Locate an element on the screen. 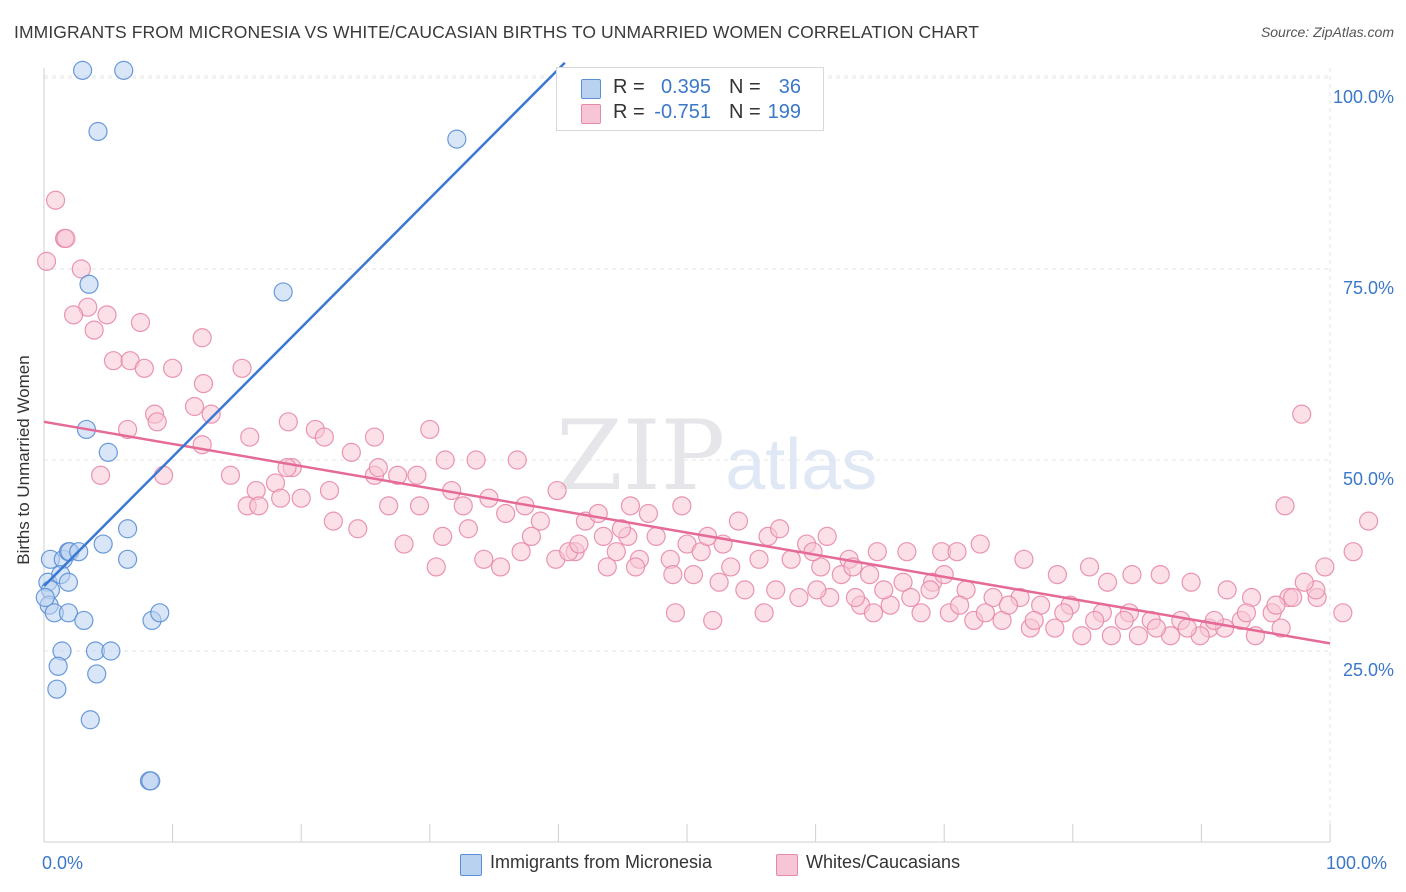 The image size is (1406, 892). source-label: Source: ZipAtlas.com is located at coordinates (1327, 32).